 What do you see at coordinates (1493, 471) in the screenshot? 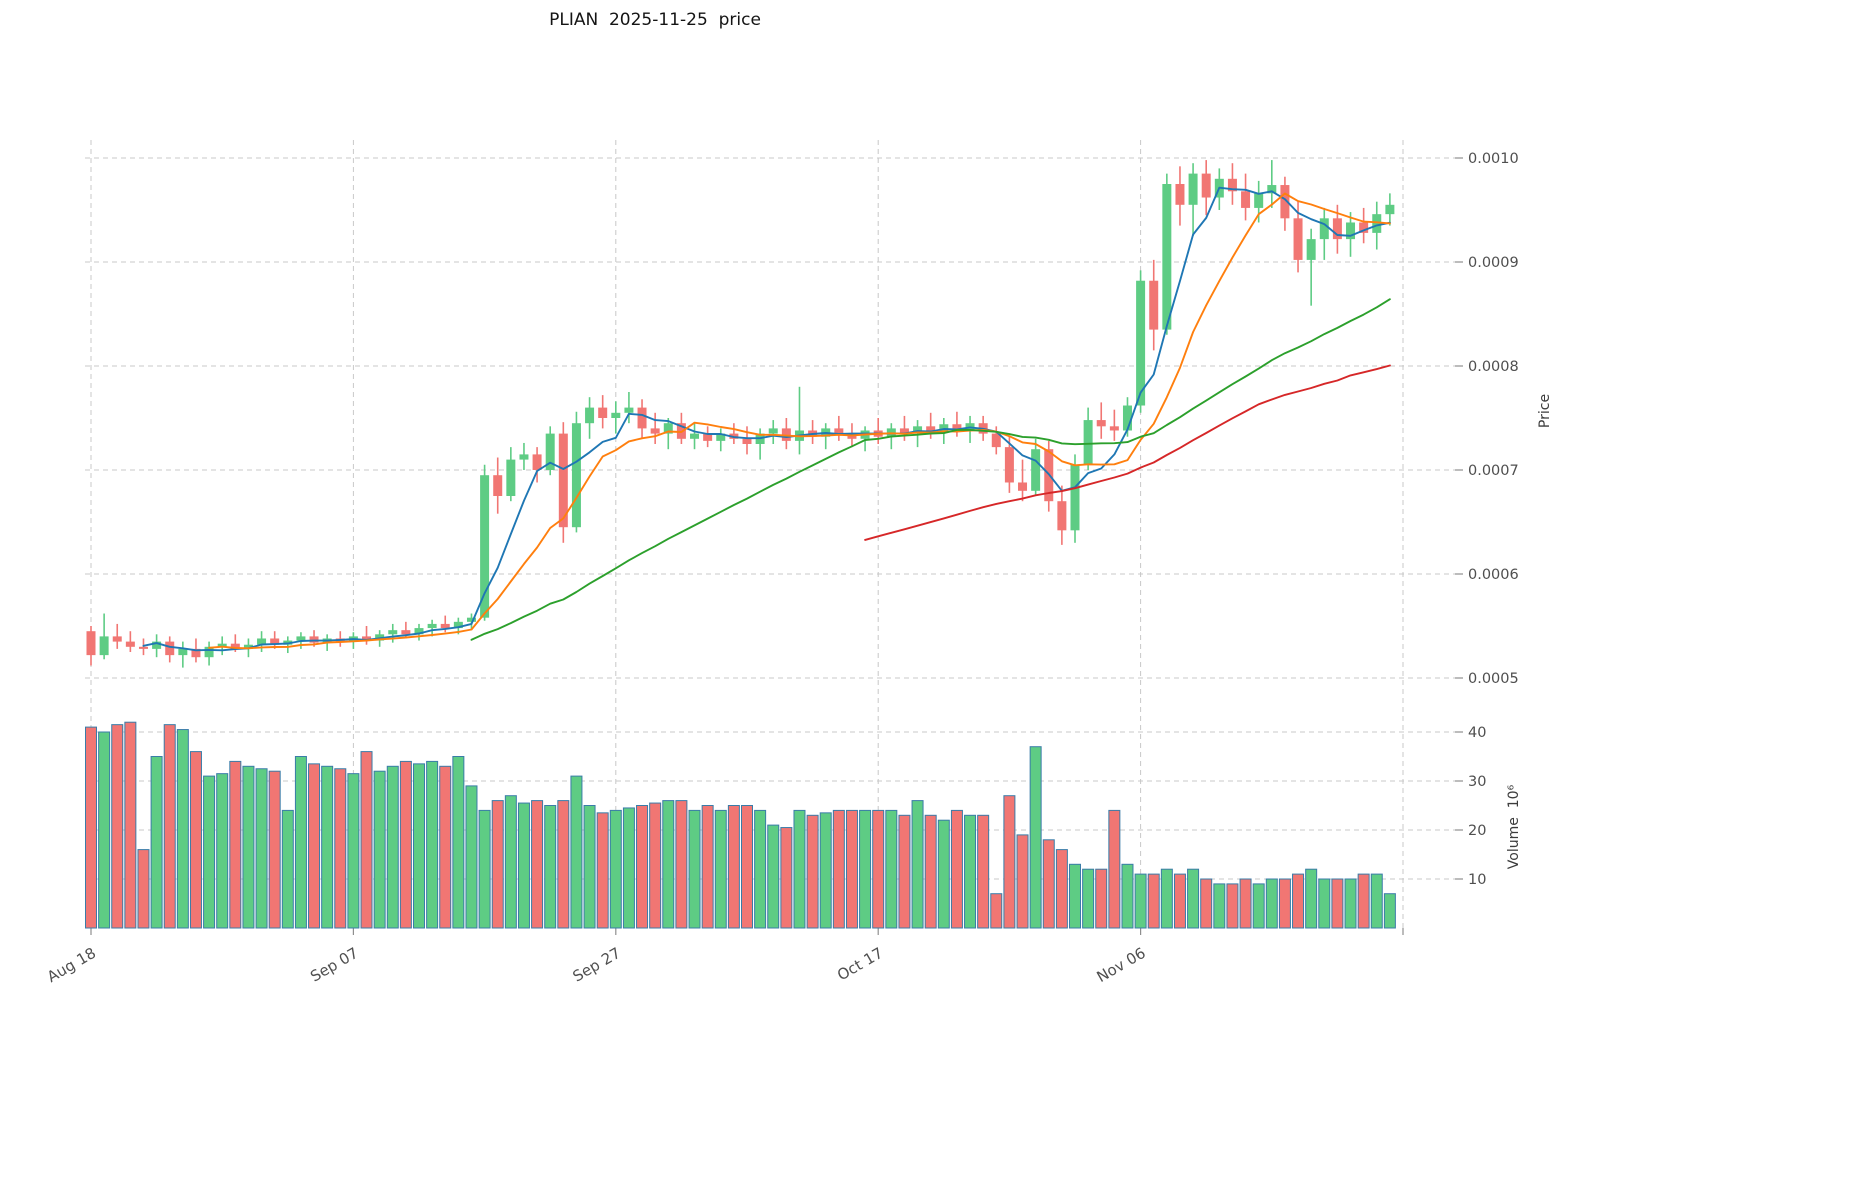
I see `price-tick-label: 0.0007` at bounding box center [1493, 471].